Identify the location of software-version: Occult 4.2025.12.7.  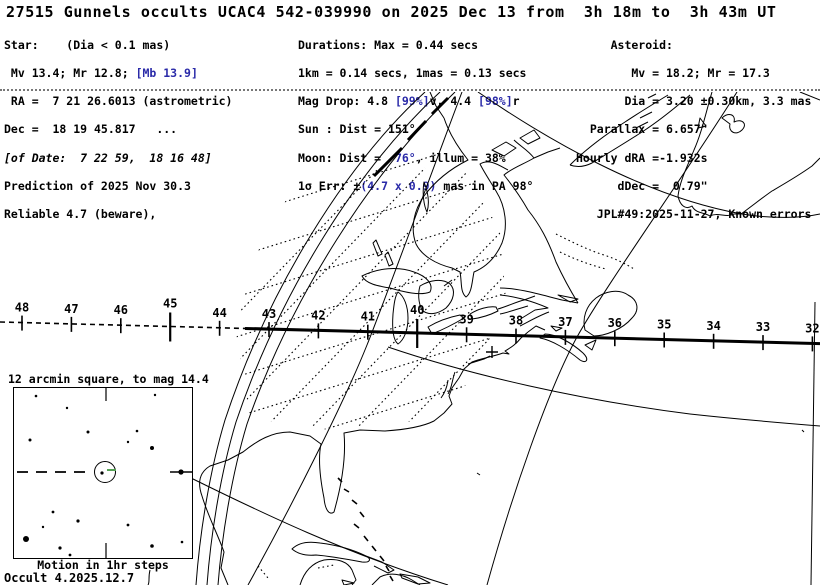
(69, 578).